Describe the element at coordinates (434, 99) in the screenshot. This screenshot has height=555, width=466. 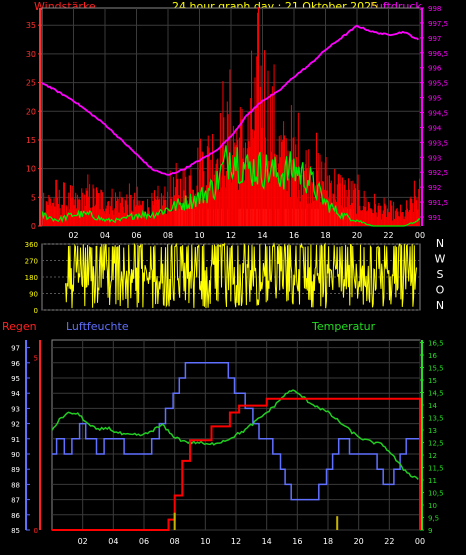
I see `pressure-y-tick-label: 995` at that location.